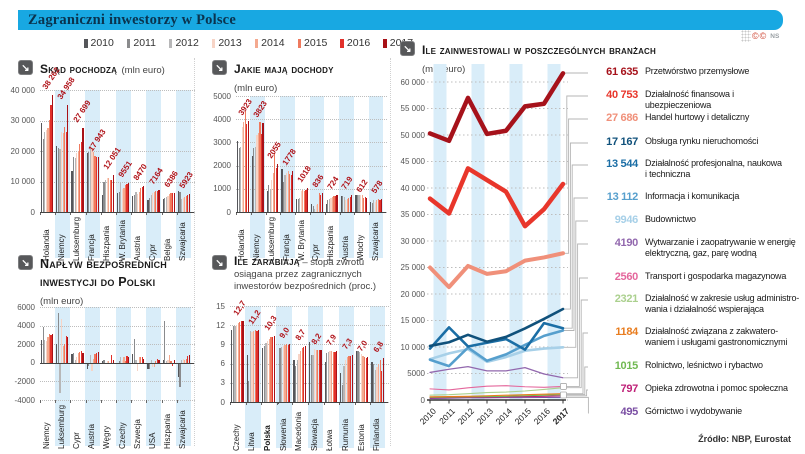  I want to click on category-label-text: Słowacja, so click(314, 434).